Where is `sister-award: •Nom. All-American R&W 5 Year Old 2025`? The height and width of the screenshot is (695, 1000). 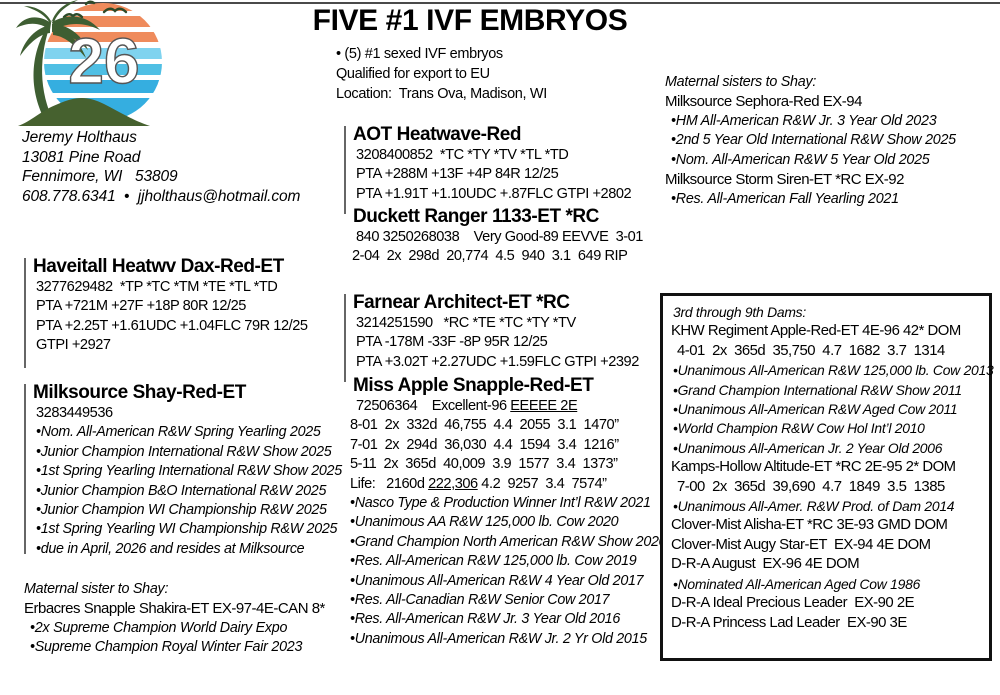
sister-award: •Nom. All-American R&W 5 Year Old 2025 is located at coordinates (800, 159).